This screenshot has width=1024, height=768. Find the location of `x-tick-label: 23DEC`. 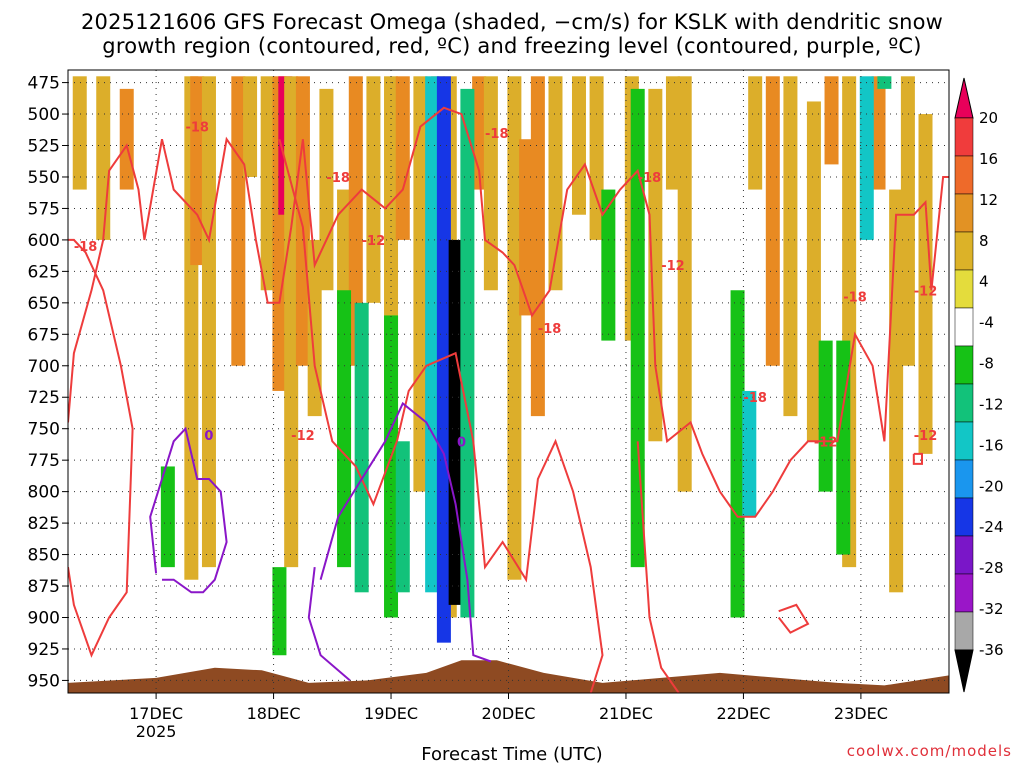

x-tick-label: 23DEC is located at coordinates (861, 713).